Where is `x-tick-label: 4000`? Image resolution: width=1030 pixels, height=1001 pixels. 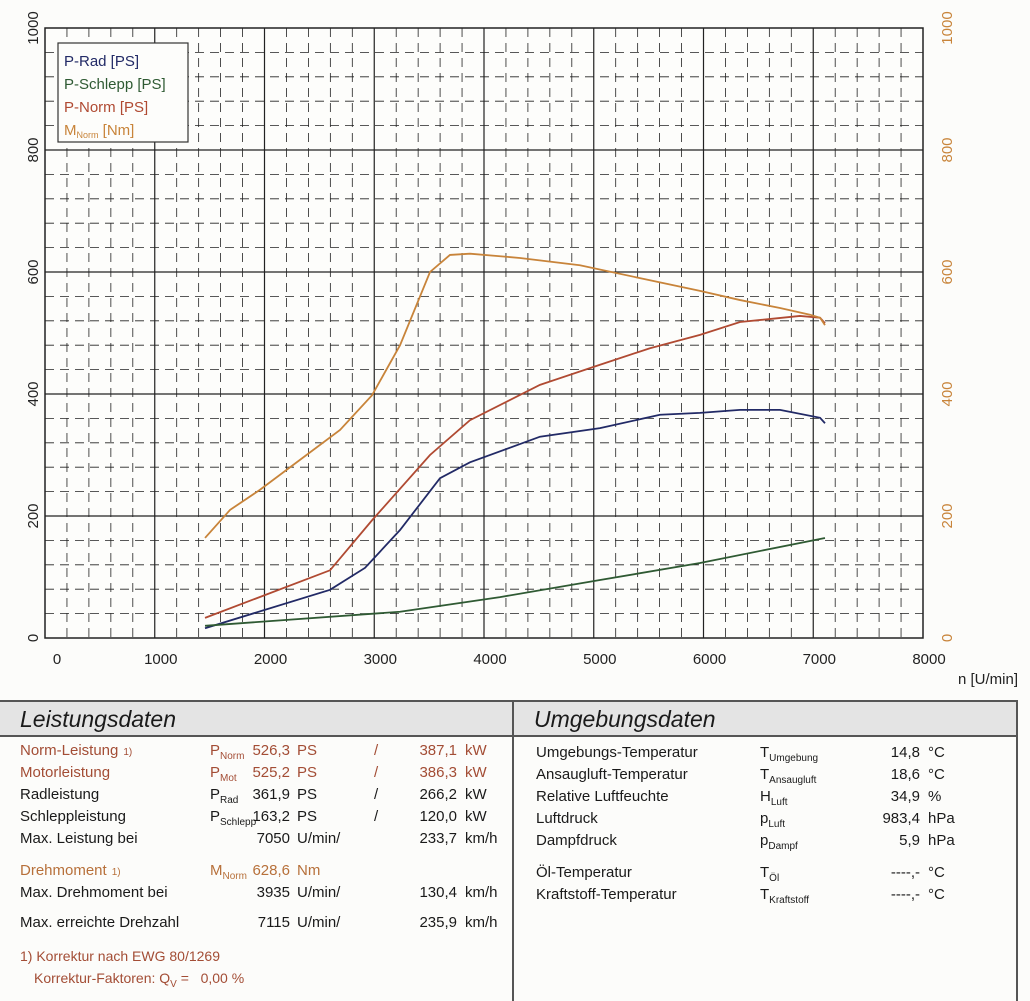 x-tick-label: 4000 is located at coordinates (489, 659).